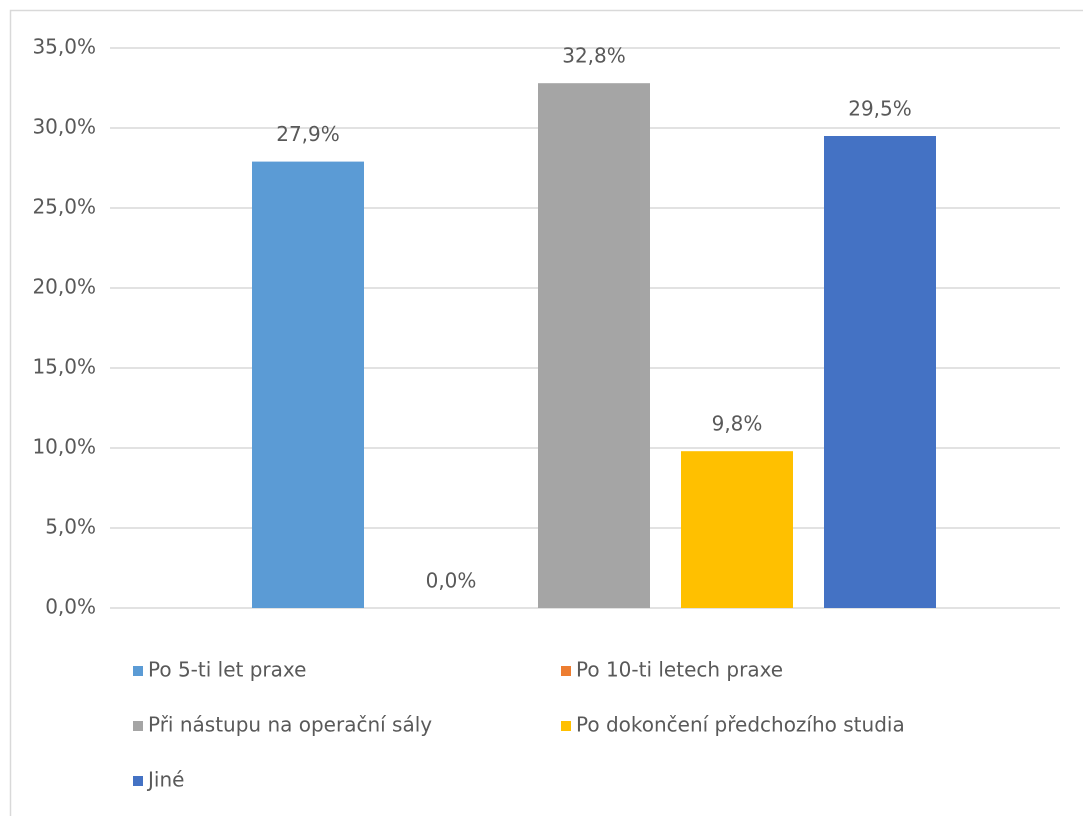 This screenshot has width=1083, height=816. I want to click on data-label: 9,8%, so click(737, 424).